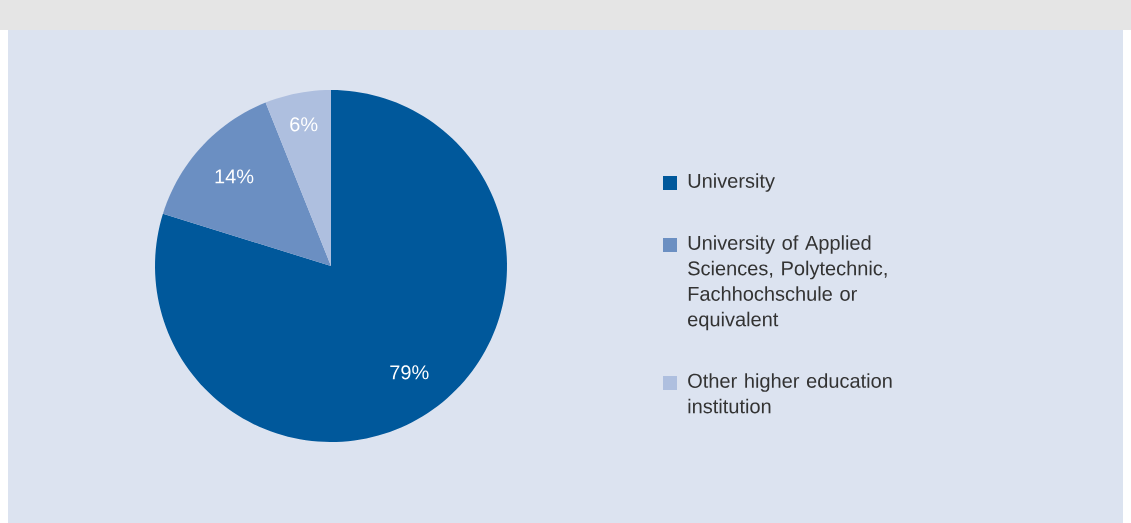 The height and width of the screenshot is (523, 1131). Describe the element at coordinates (731, 182) in the screenshot. I see `legend-label: University` at that location.